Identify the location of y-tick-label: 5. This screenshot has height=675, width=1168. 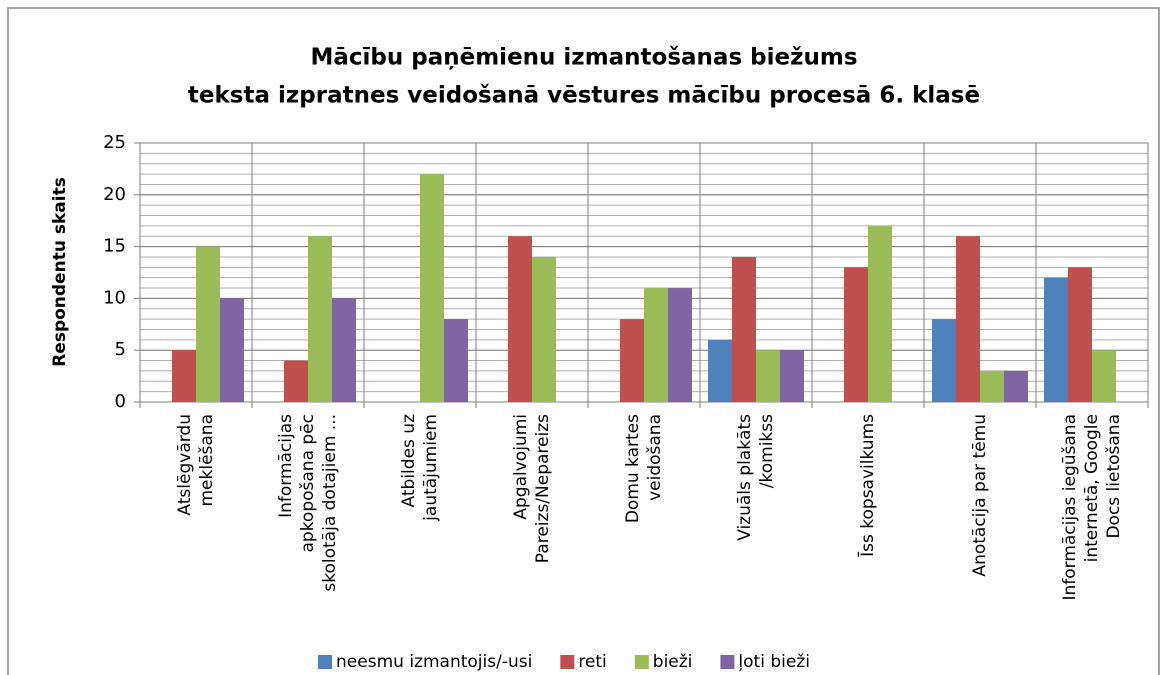
(120, 349).